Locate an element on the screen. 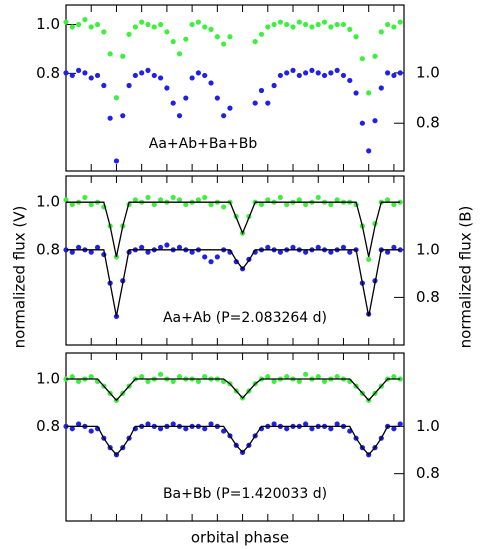 The height and width of the screenshot is (549, 480). annotation: Aa+Ab+Ba+Bb is located at coordinates (203, 144).